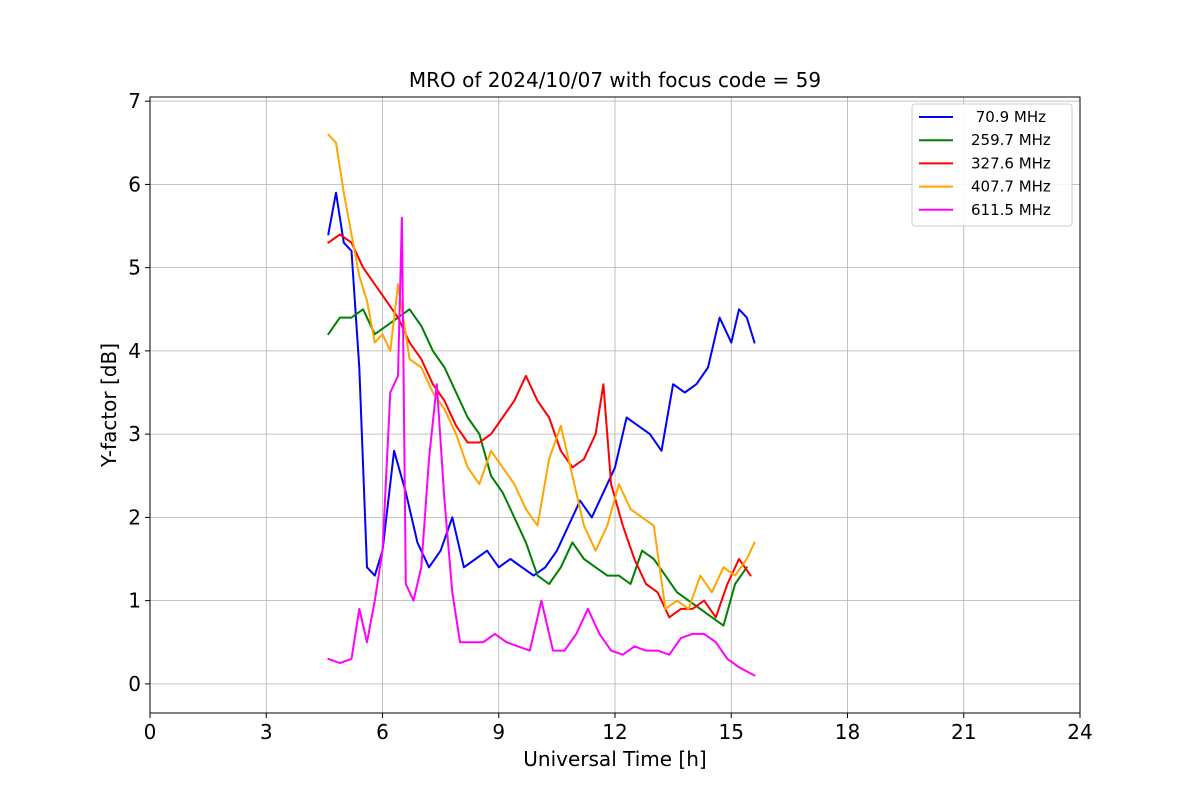 This screenshot has width=1200, height=800. What do you see at coordinates (614, 759) in the screenshot?
I see `x-axis-label: Universal Time [h]` at bounding box center [614, 759].